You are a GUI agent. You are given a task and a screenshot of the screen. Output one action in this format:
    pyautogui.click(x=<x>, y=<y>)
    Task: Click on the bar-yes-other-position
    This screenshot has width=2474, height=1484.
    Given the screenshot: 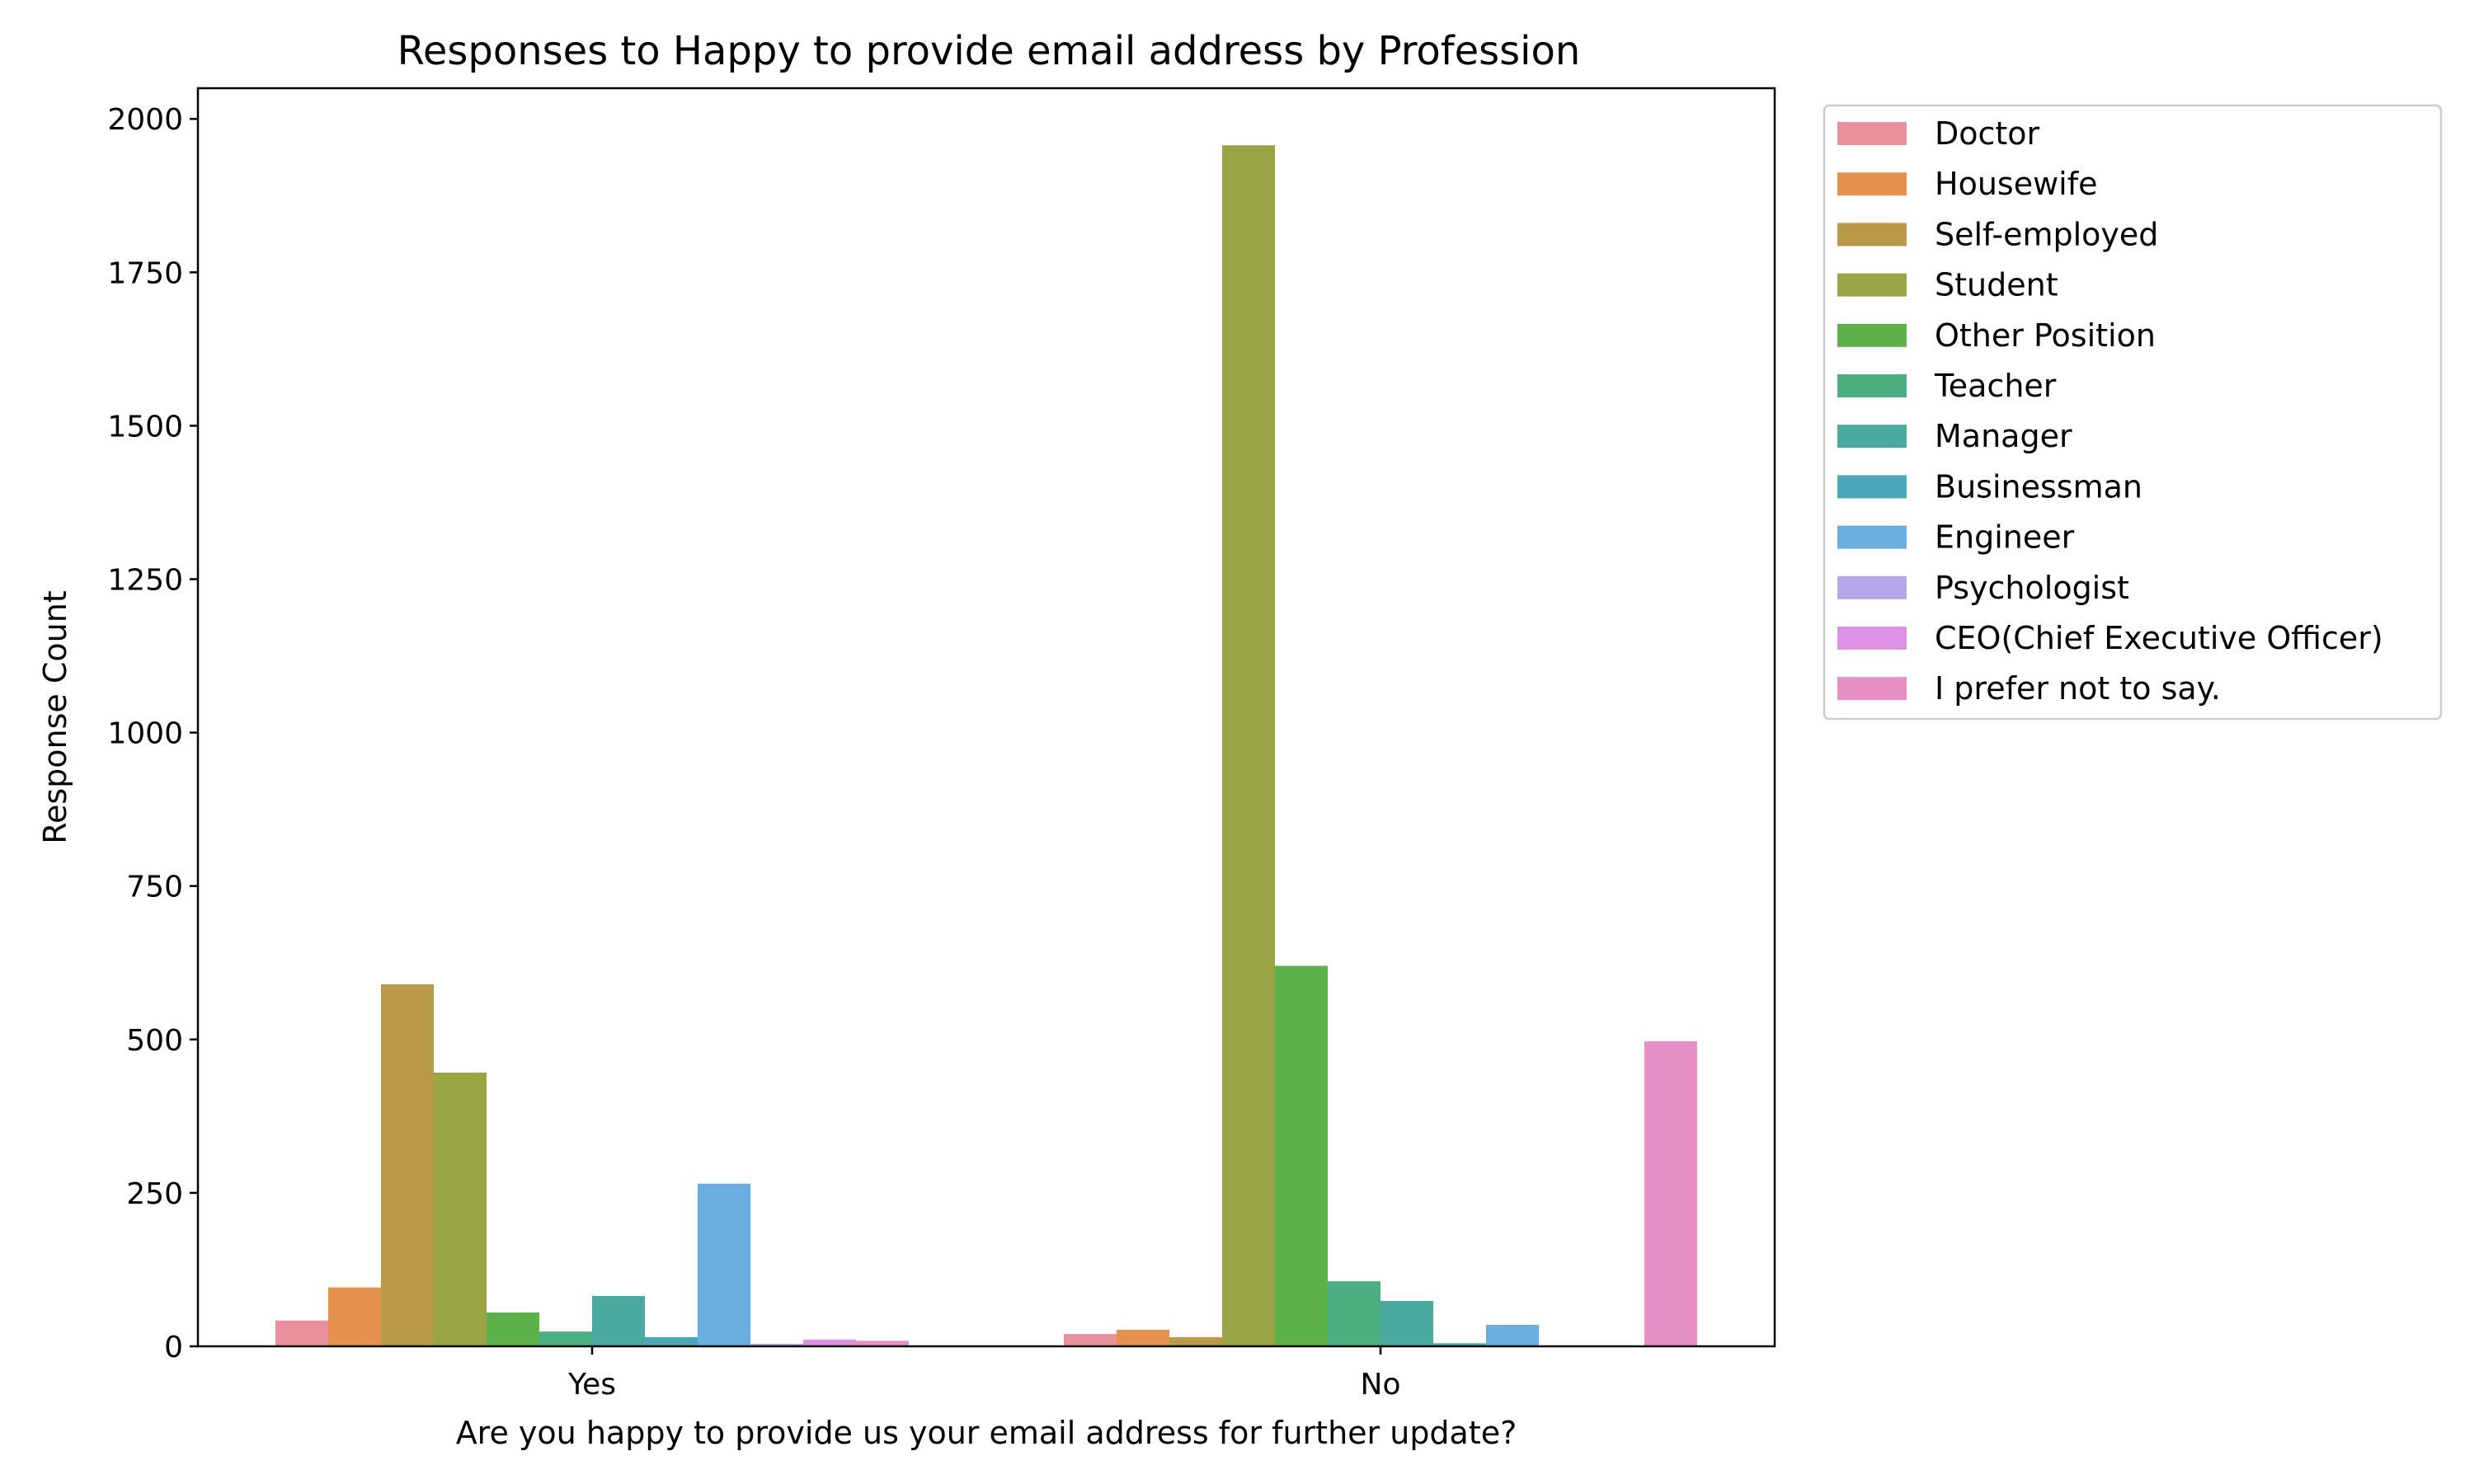 What is the action you would take?
    pyautogui.click(x=513, y=1329)
    